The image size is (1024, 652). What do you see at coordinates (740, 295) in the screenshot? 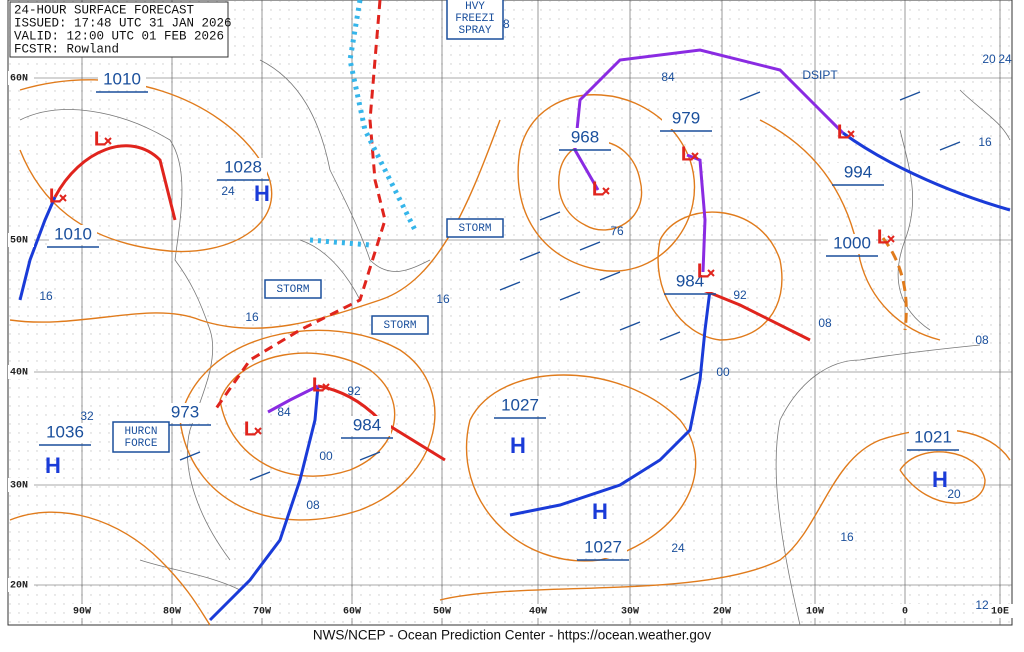
I see `isobar-label: 92` at bounding box center [740, 295].